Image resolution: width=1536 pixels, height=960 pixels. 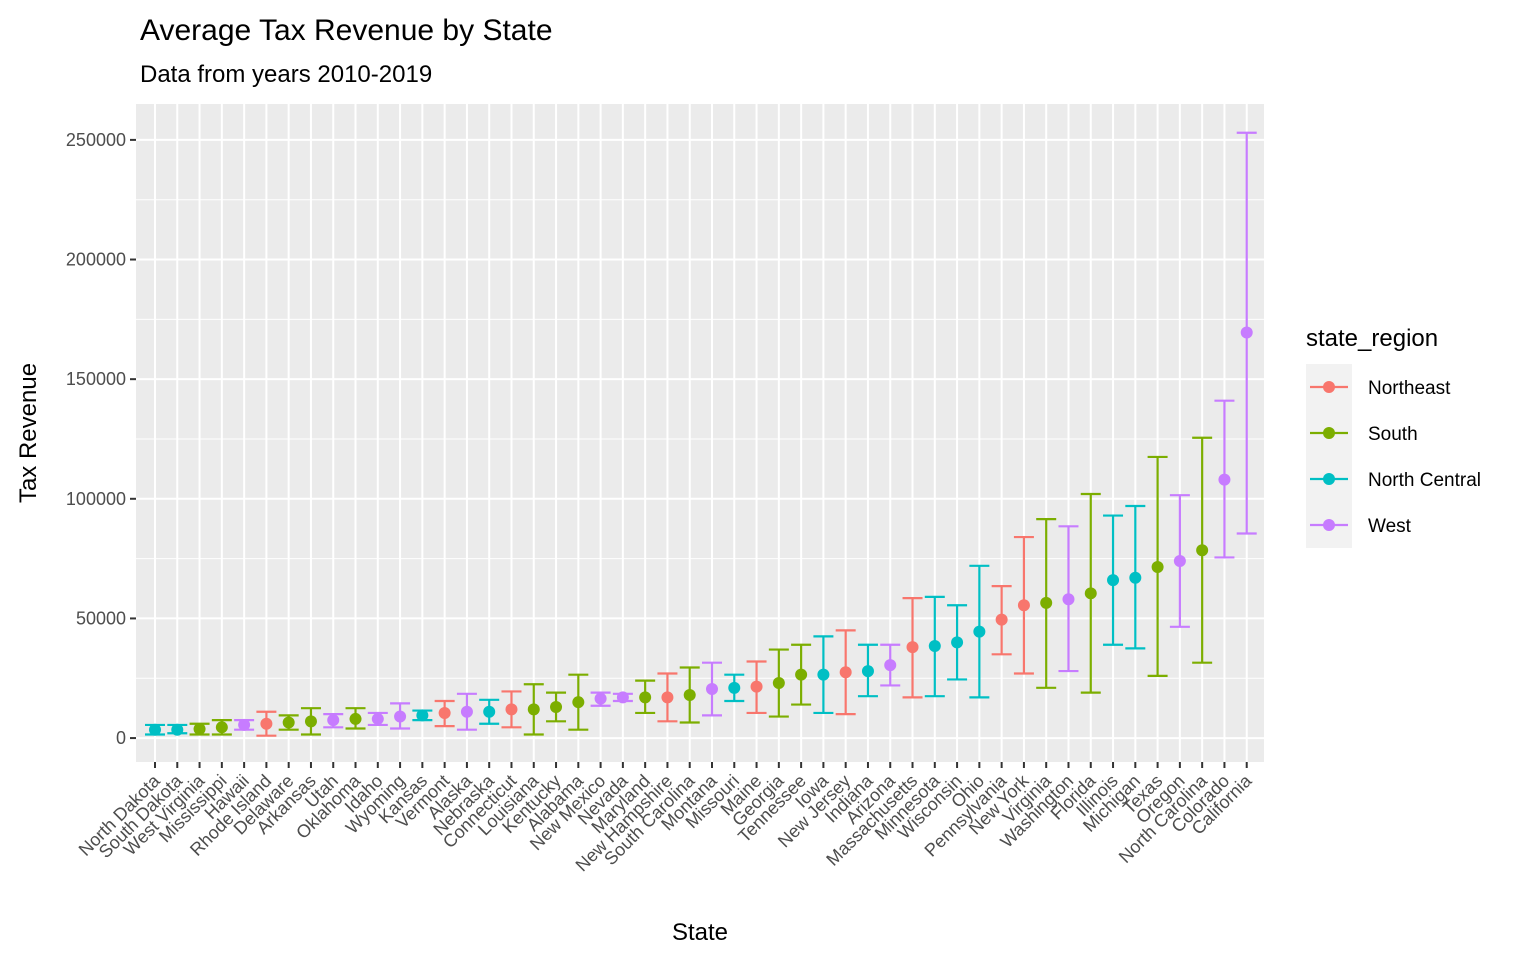 What do you see at coordinates (1372, 338) in the screenshot?
I see `legend-title: state_region` at bounding box center [1372, 338].